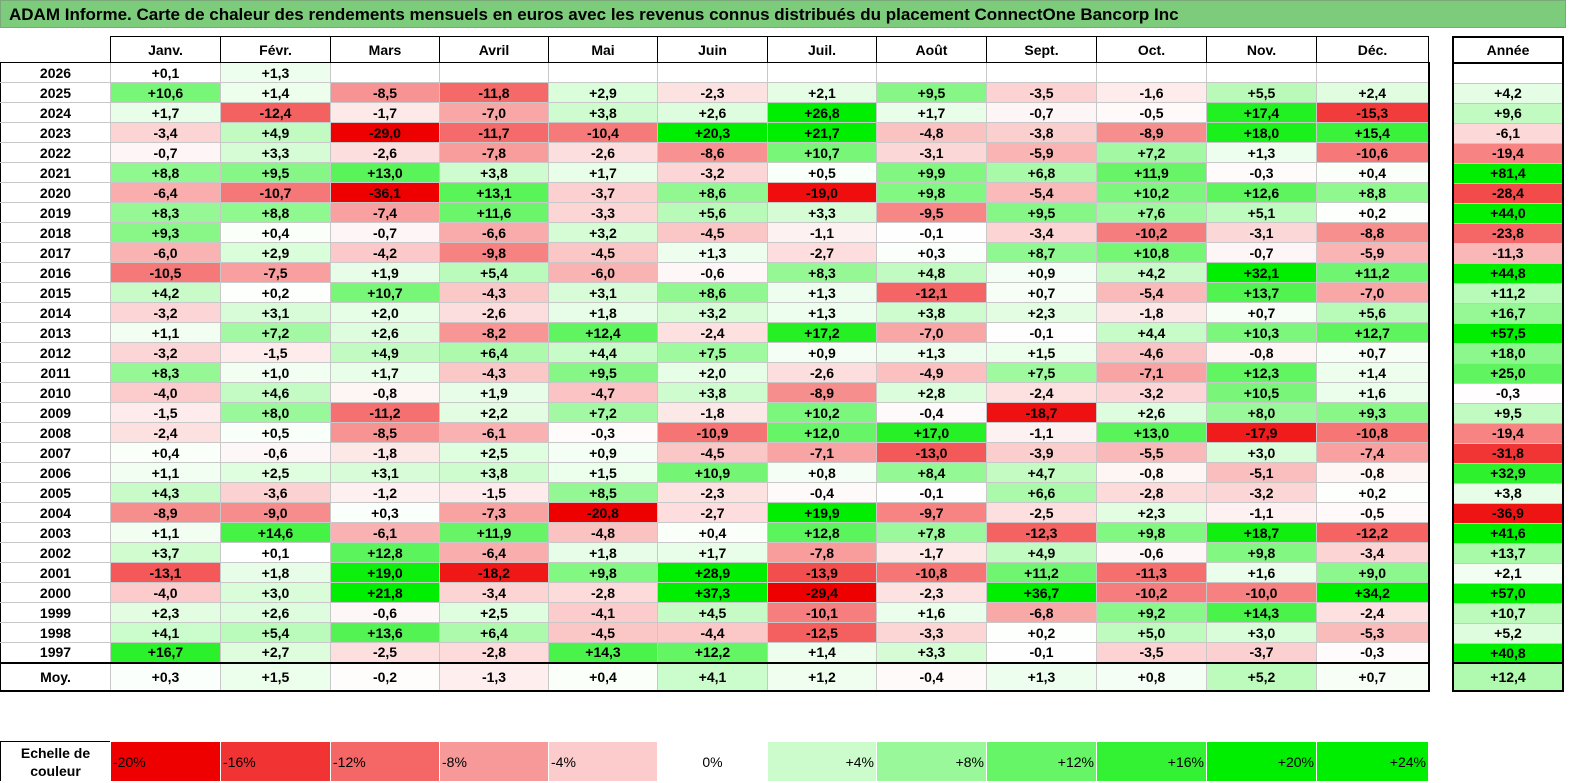 This screenshot has height=783, width=1570. Describe the element at coordinates (712, 112) in the screenshot. I see `heatmap-cell: +2,6` at that location.